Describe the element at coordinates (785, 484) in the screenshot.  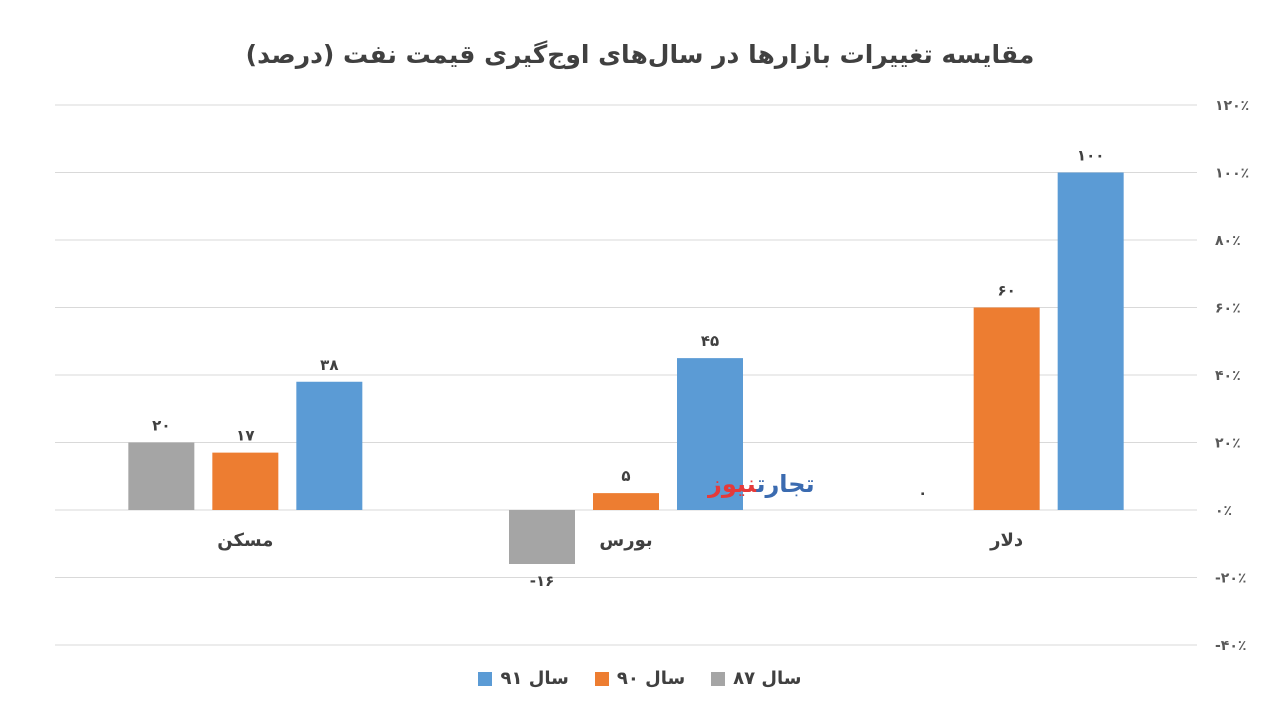
I see `watermark-part-1: تجارت` at that location.